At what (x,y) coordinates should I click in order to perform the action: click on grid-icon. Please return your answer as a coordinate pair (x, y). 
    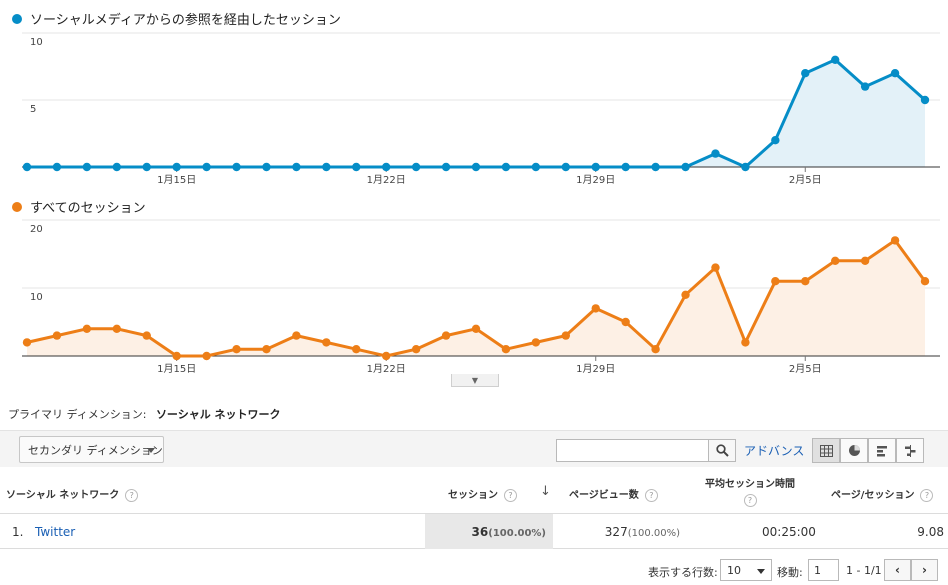
    Looking at the image, I should click on (826, 450).